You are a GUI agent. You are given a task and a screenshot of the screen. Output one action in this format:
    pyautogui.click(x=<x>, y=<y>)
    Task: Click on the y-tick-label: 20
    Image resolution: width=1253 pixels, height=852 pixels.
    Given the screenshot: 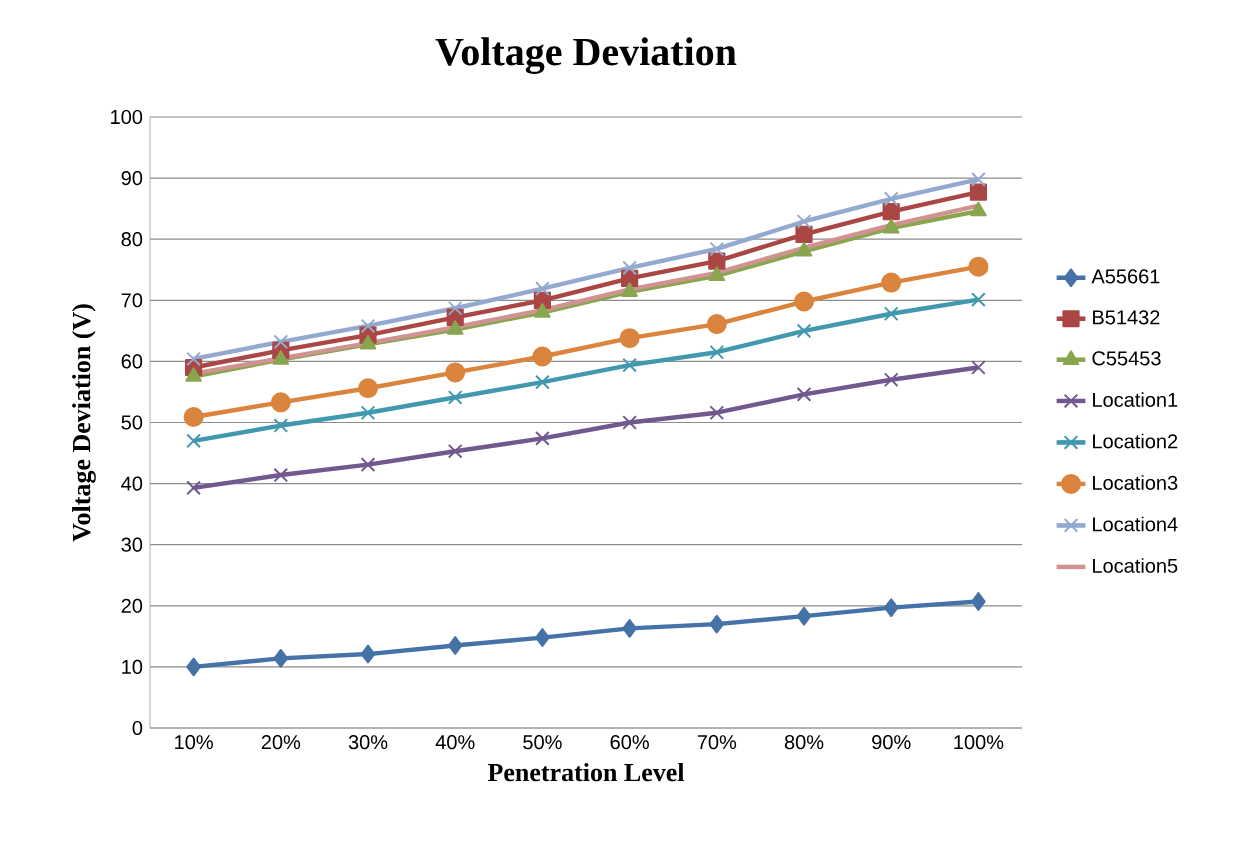 What is the action you would take?
    pyautogui.click(x=132, y=605)
    